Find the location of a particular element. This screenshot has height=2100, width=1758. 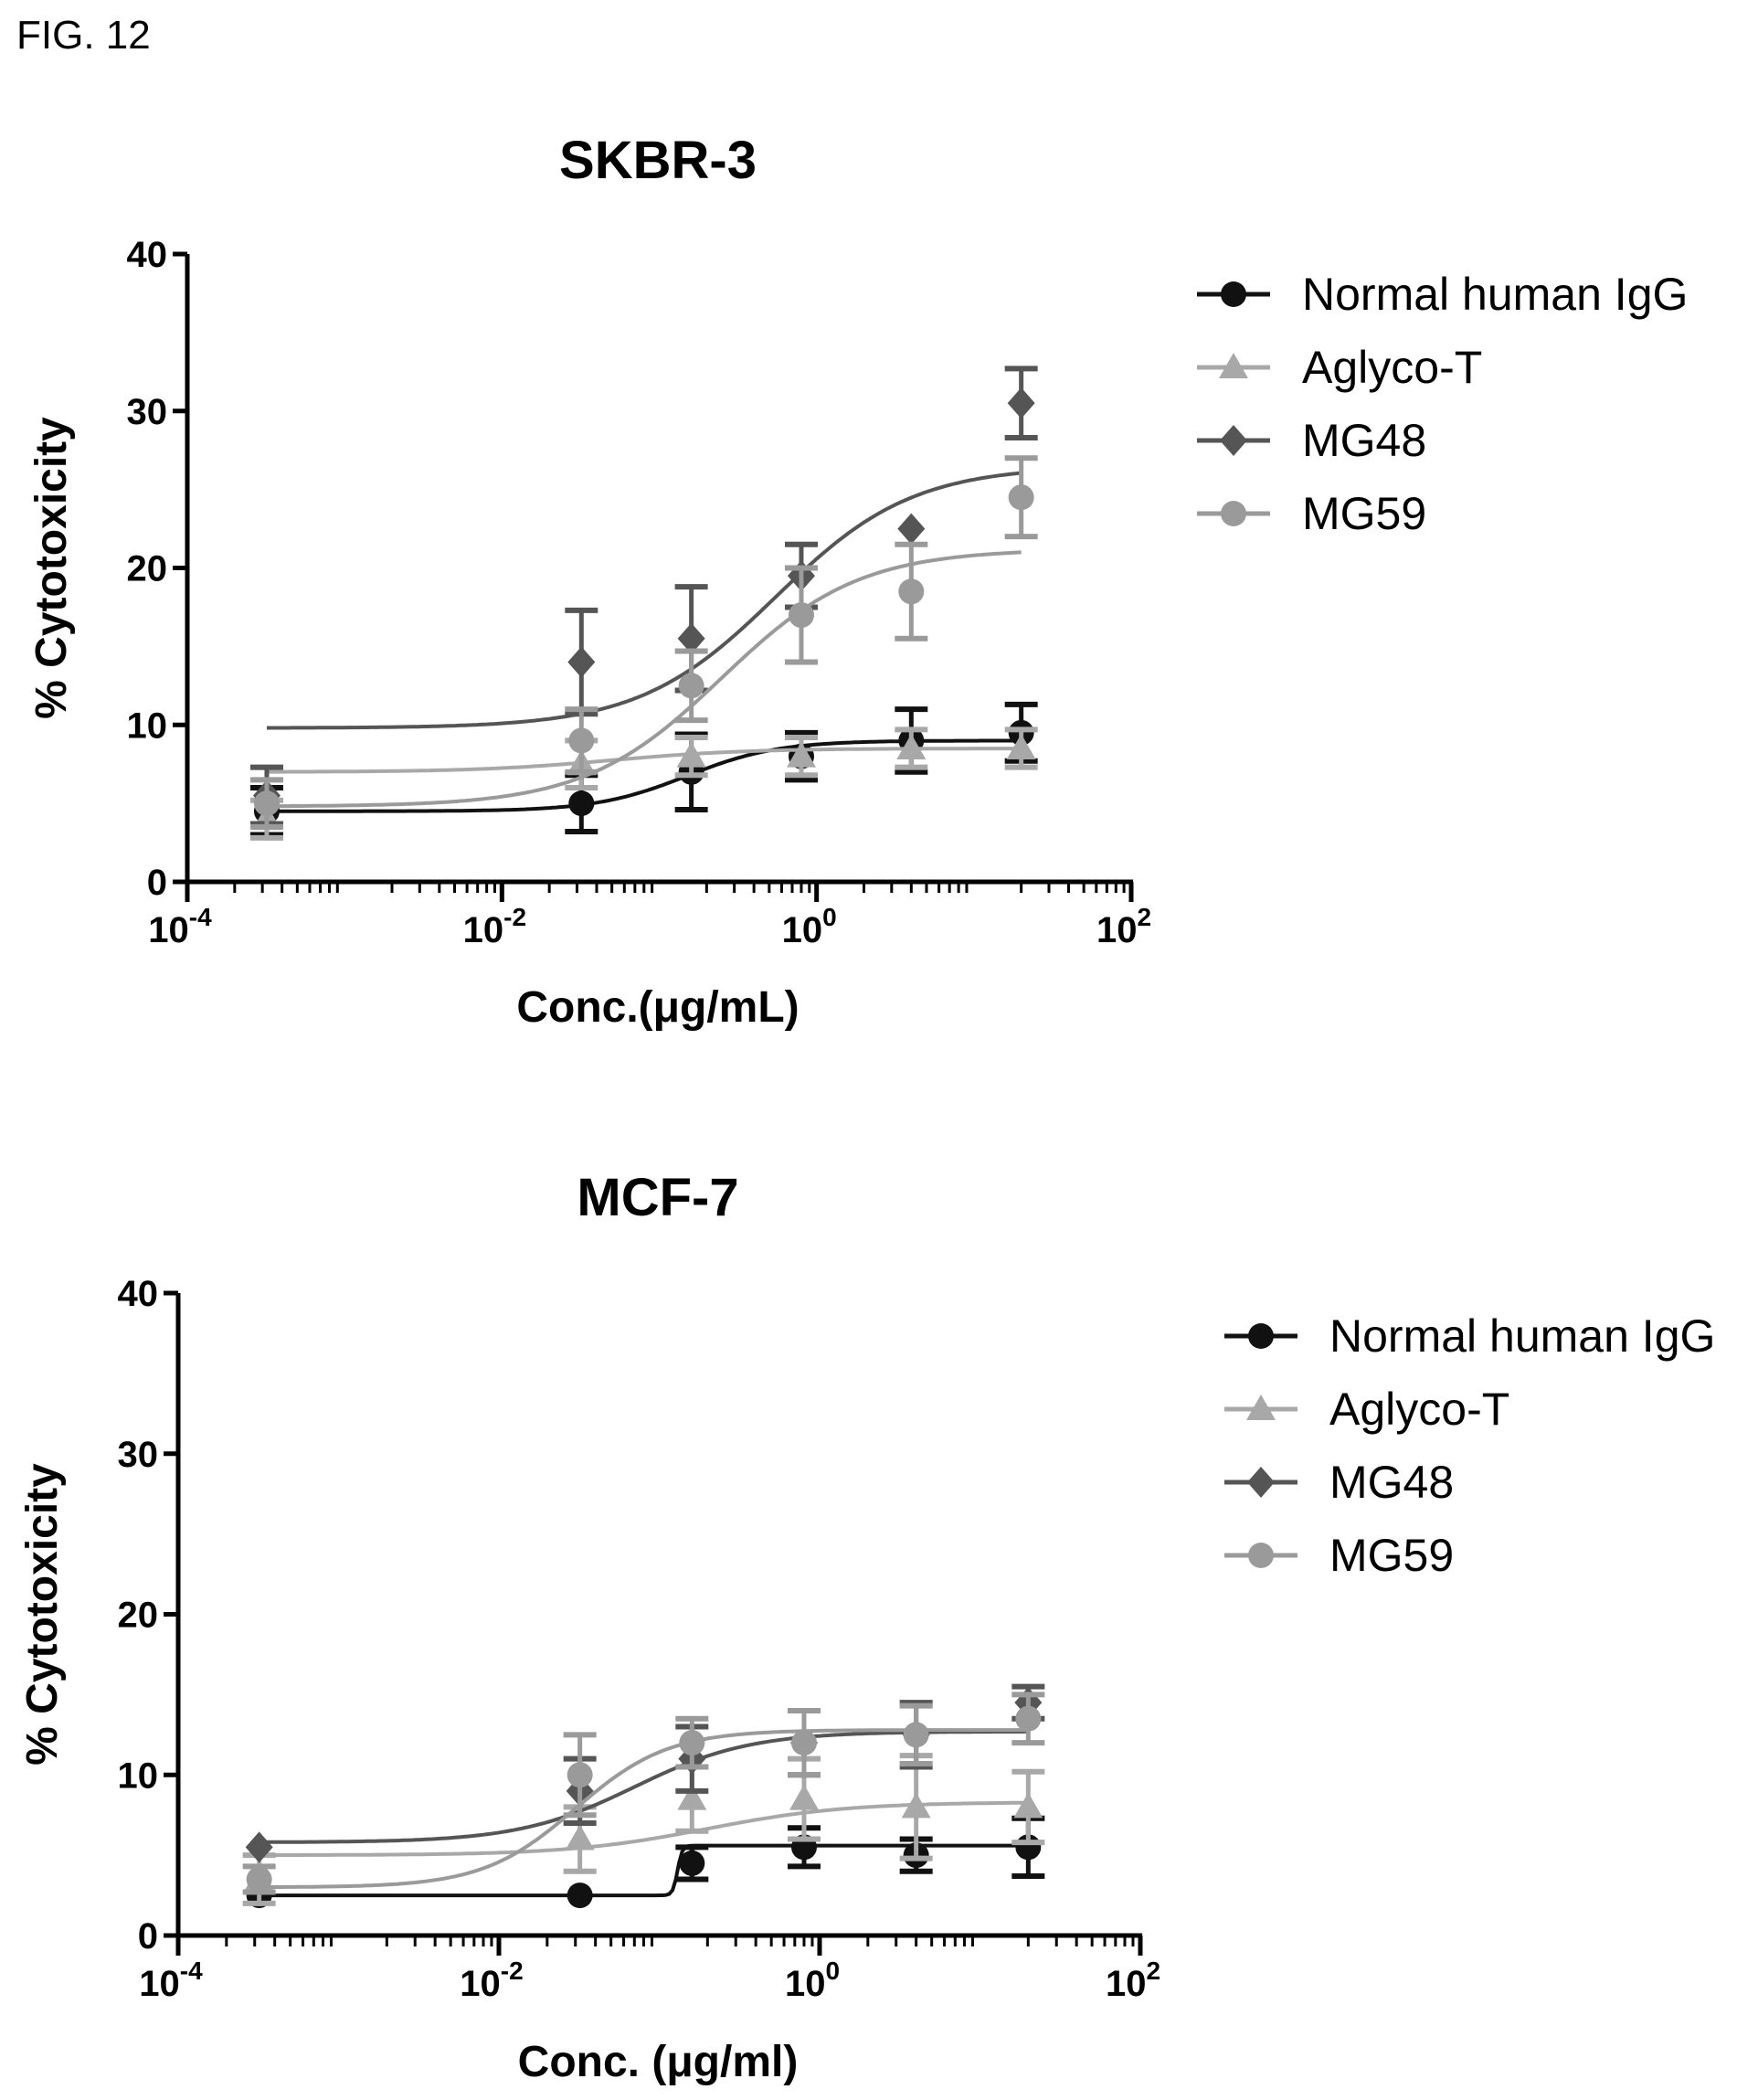

series-mg48 is located at coordinates (645, 1773).